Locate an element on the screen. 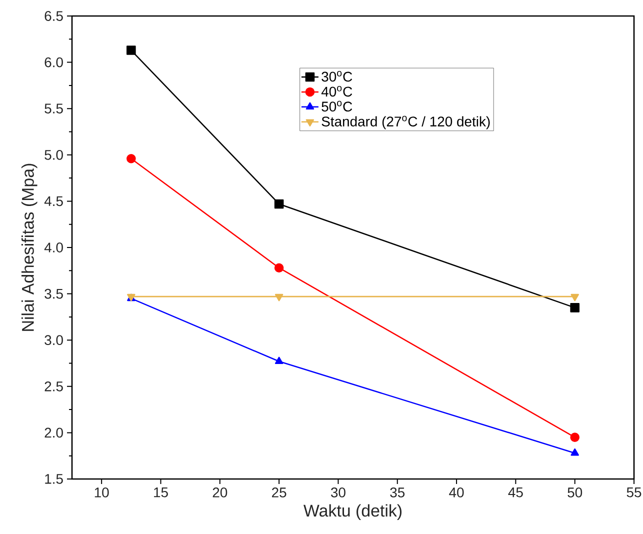 The width and height of the screenshot is (643, 534). x-tick-label: 35 is located at coordinates (397, 493).